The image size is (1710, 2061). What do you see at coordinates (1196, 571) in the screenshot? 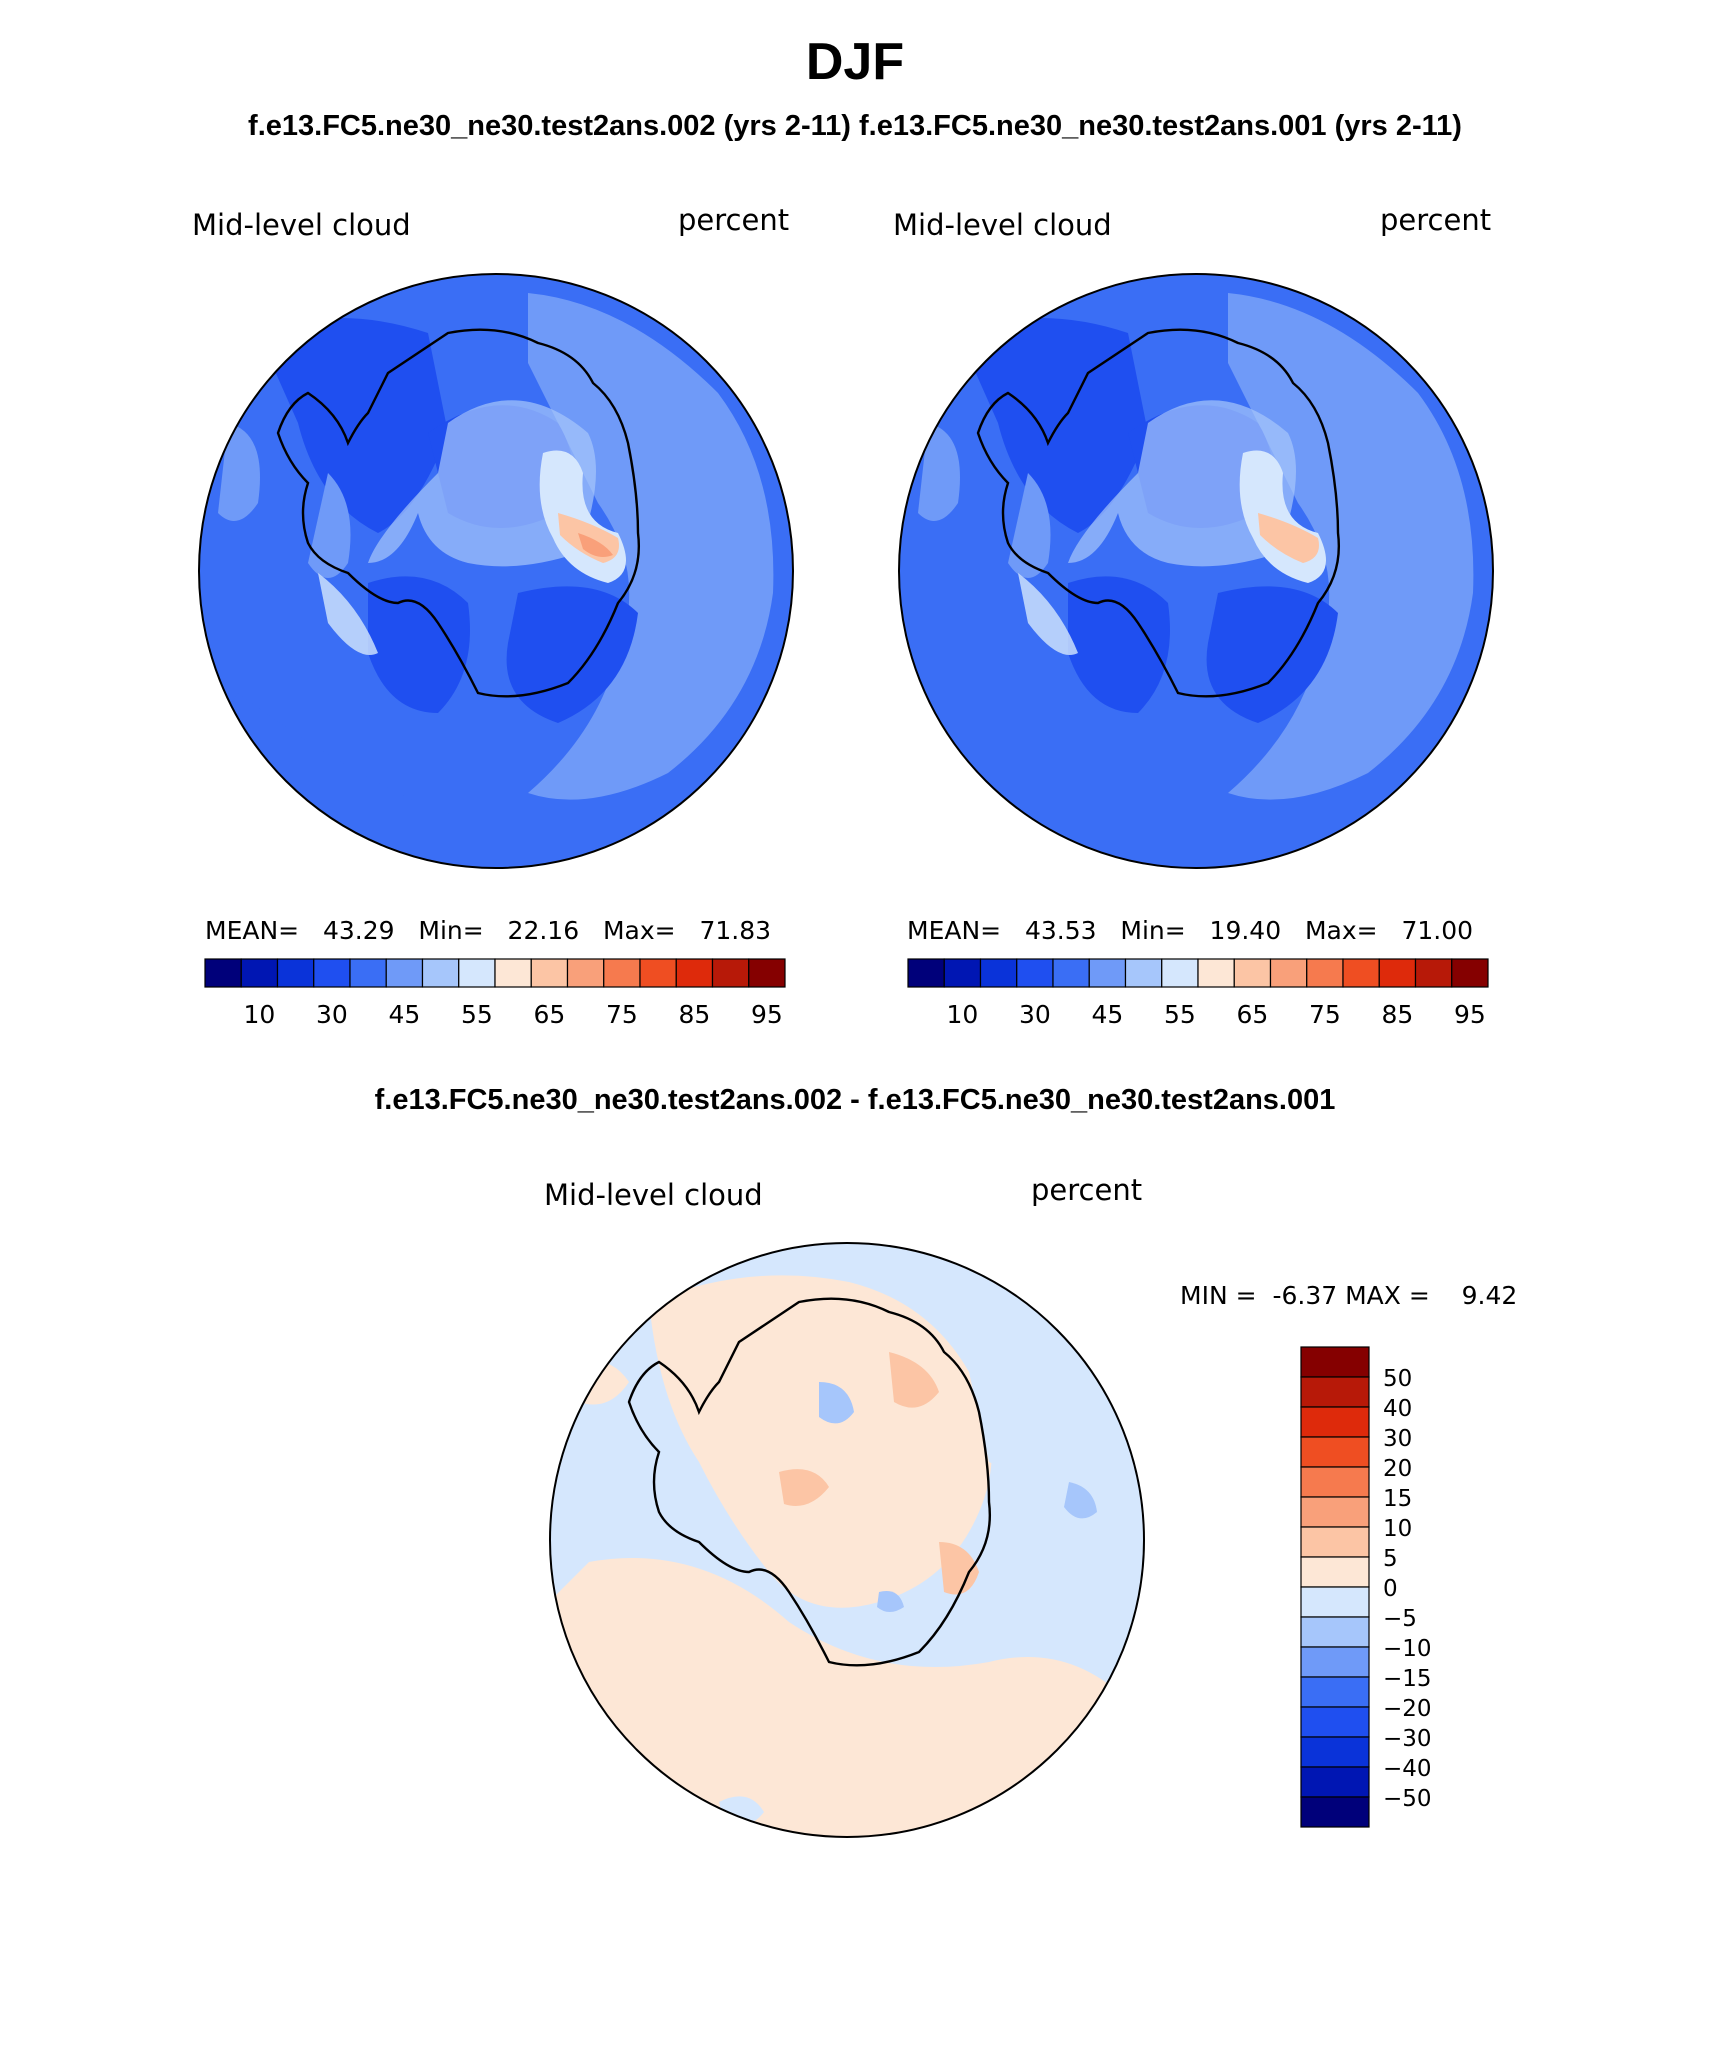
I see `right-polar-map` at bounding box center [1196, 571].